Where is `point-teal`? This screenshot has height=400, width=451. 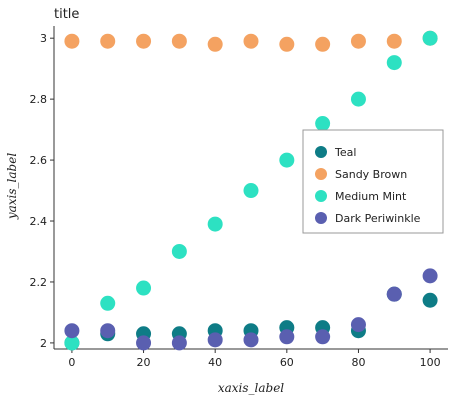
point-teal is located at coordinates (430, 300).